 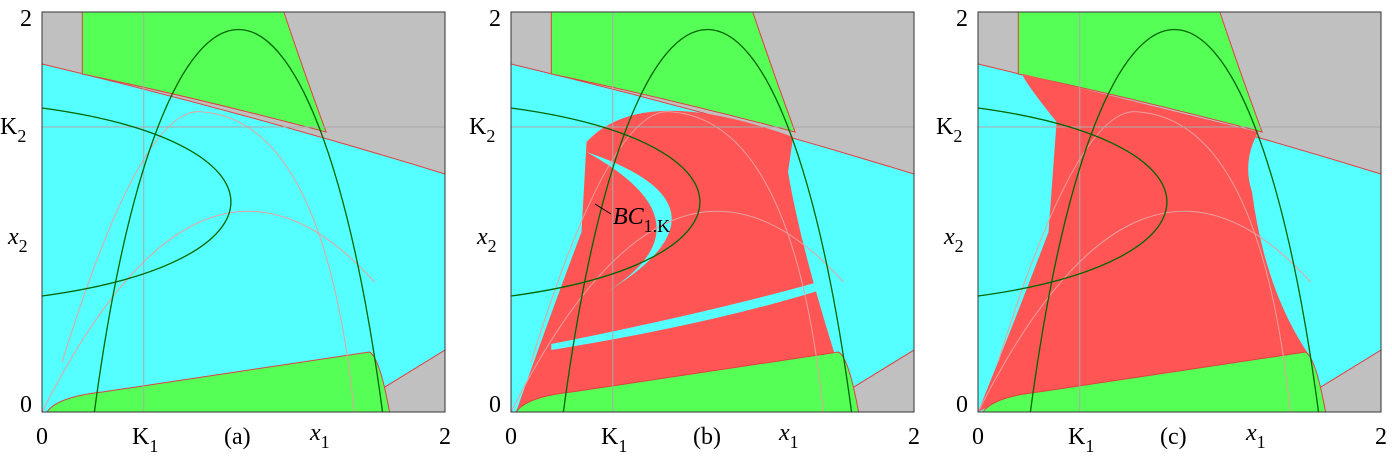 I want to click on annotation-arrow, so click(x=603, y=209).